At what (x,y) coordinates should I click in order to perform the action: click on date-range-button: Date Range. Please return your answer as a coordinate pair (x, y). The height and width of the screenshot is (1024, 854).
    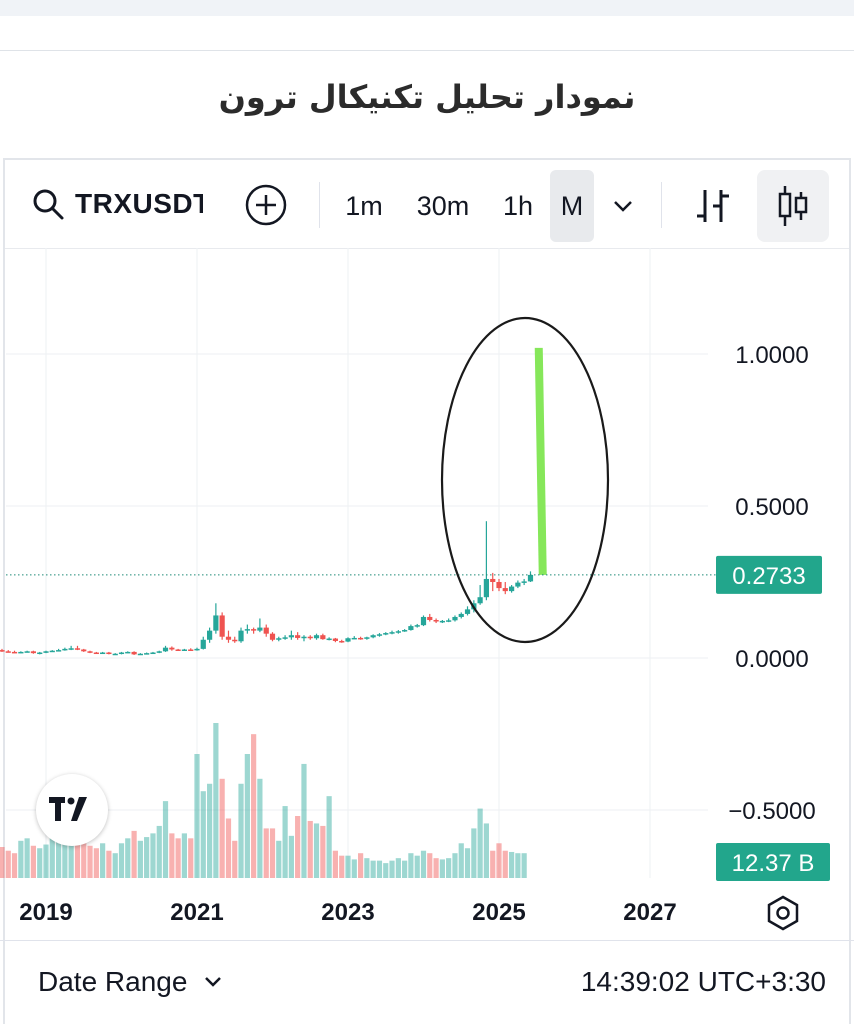
    Looking at the image, I should click on (130, 982).